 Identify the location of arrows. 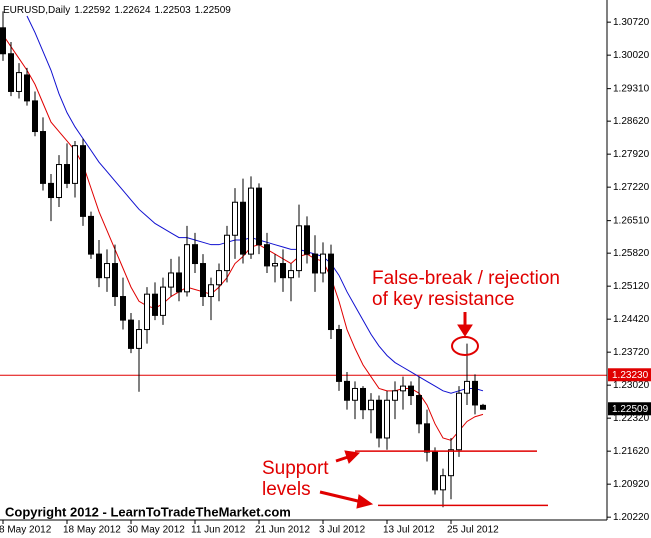
(396, 410).